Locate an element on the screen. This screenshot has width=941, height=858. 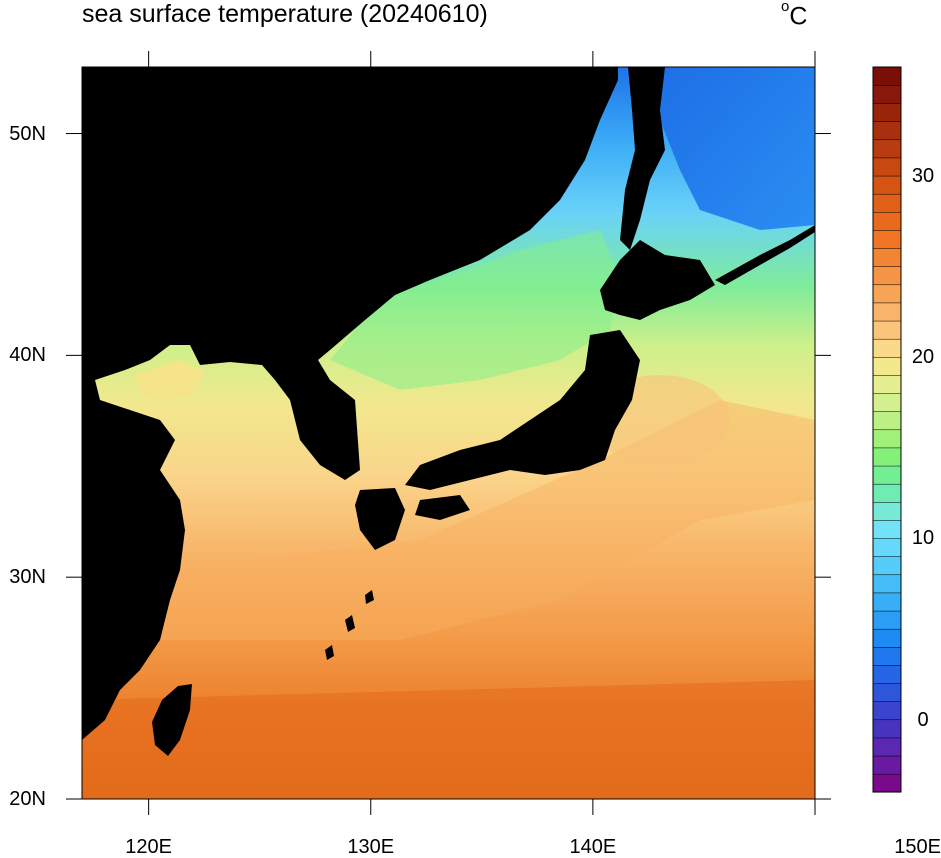
shikoku-island is located at coordinates (442, 507).